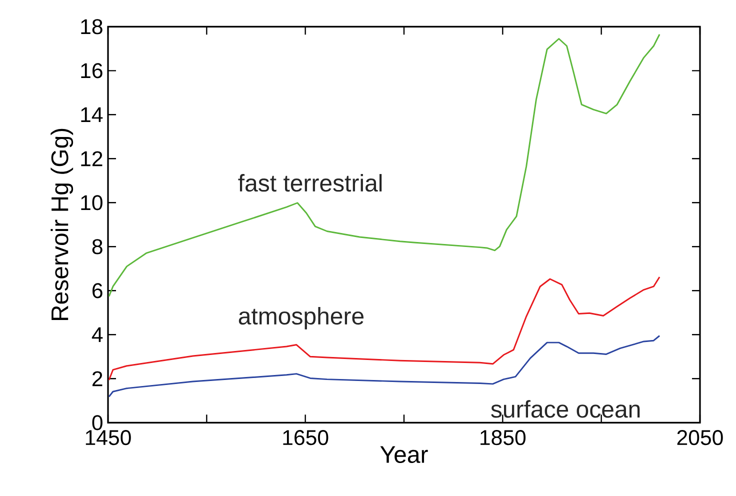  What do you see at coordinates (310, 183) in the screenshot?
I see `series-label: fast terrestrial` at bounding box center [310, 183].